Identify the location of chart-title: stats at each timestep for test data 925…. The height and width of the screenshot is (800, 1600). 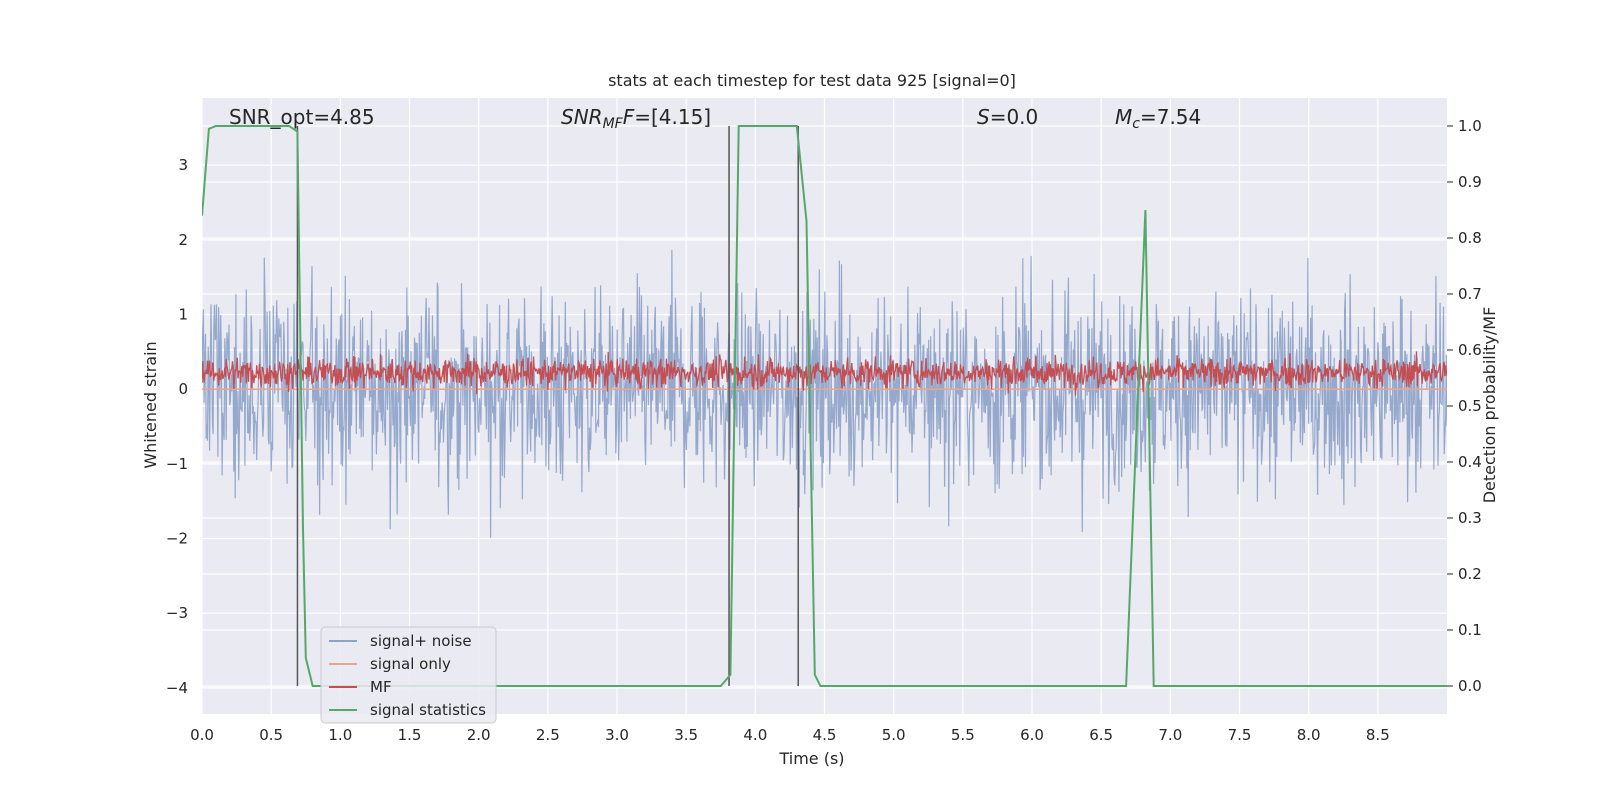
(812, 80).